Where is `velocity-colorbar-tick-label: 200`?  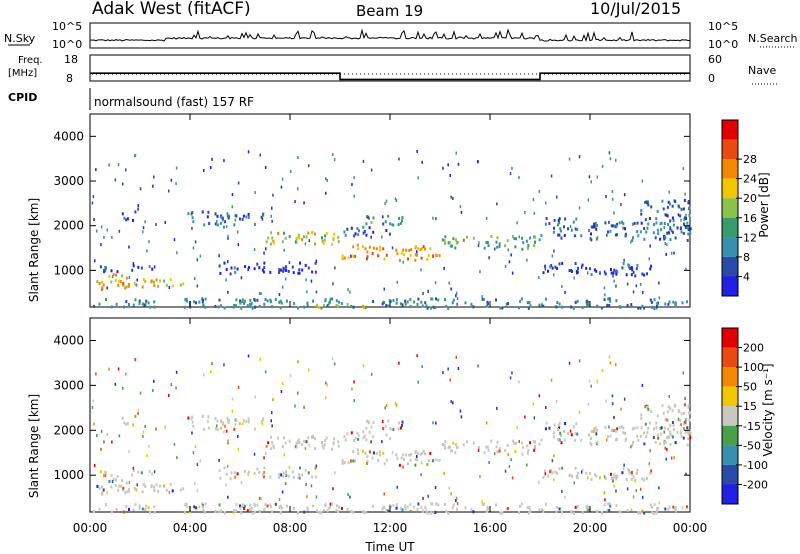 velocity-colorbar-tick-label: 200 is located at coordinates (753, 348).